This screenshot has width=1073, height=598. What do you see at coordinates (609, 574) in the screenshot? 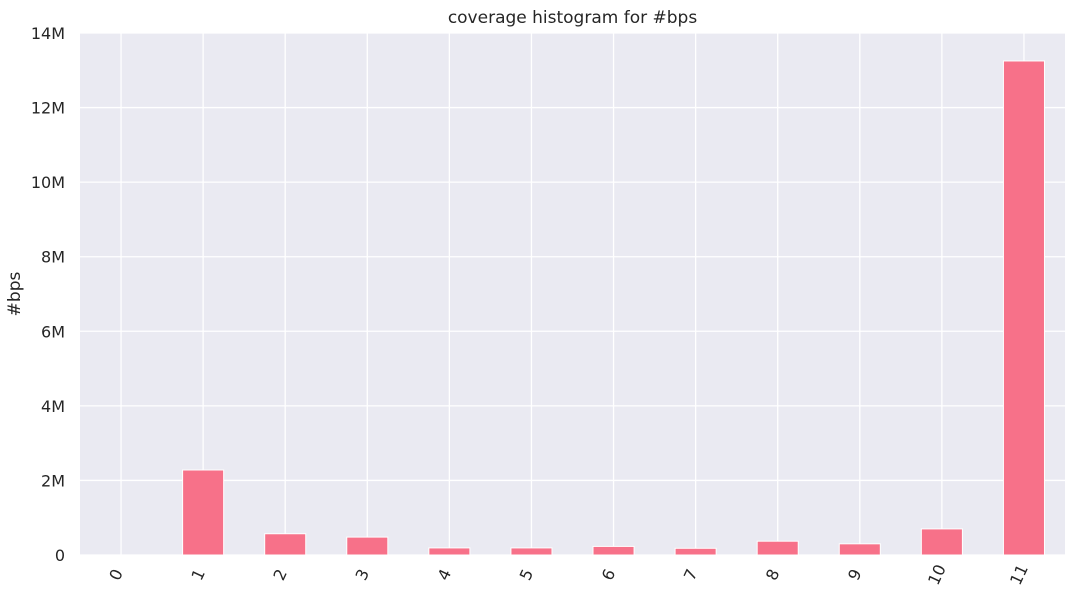
I see `x-tick-label: 6` at bounding box center [609, 574].